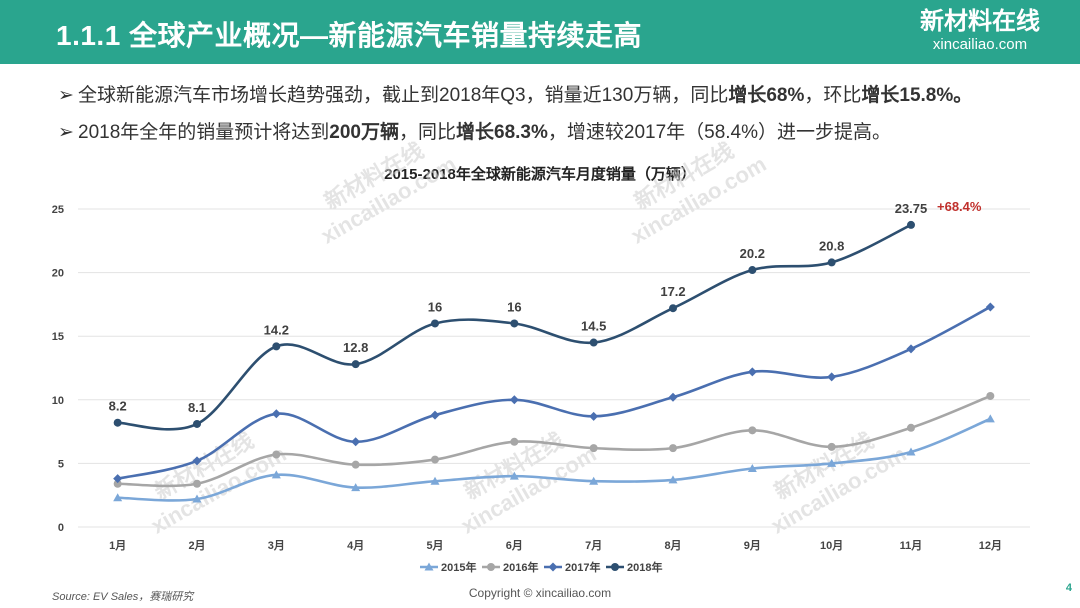 This screenshot has height=608, width=1080. Describe the element at coordinates (117, 545) in the screenshot. I see `x-tick-label: 1月` at that location.